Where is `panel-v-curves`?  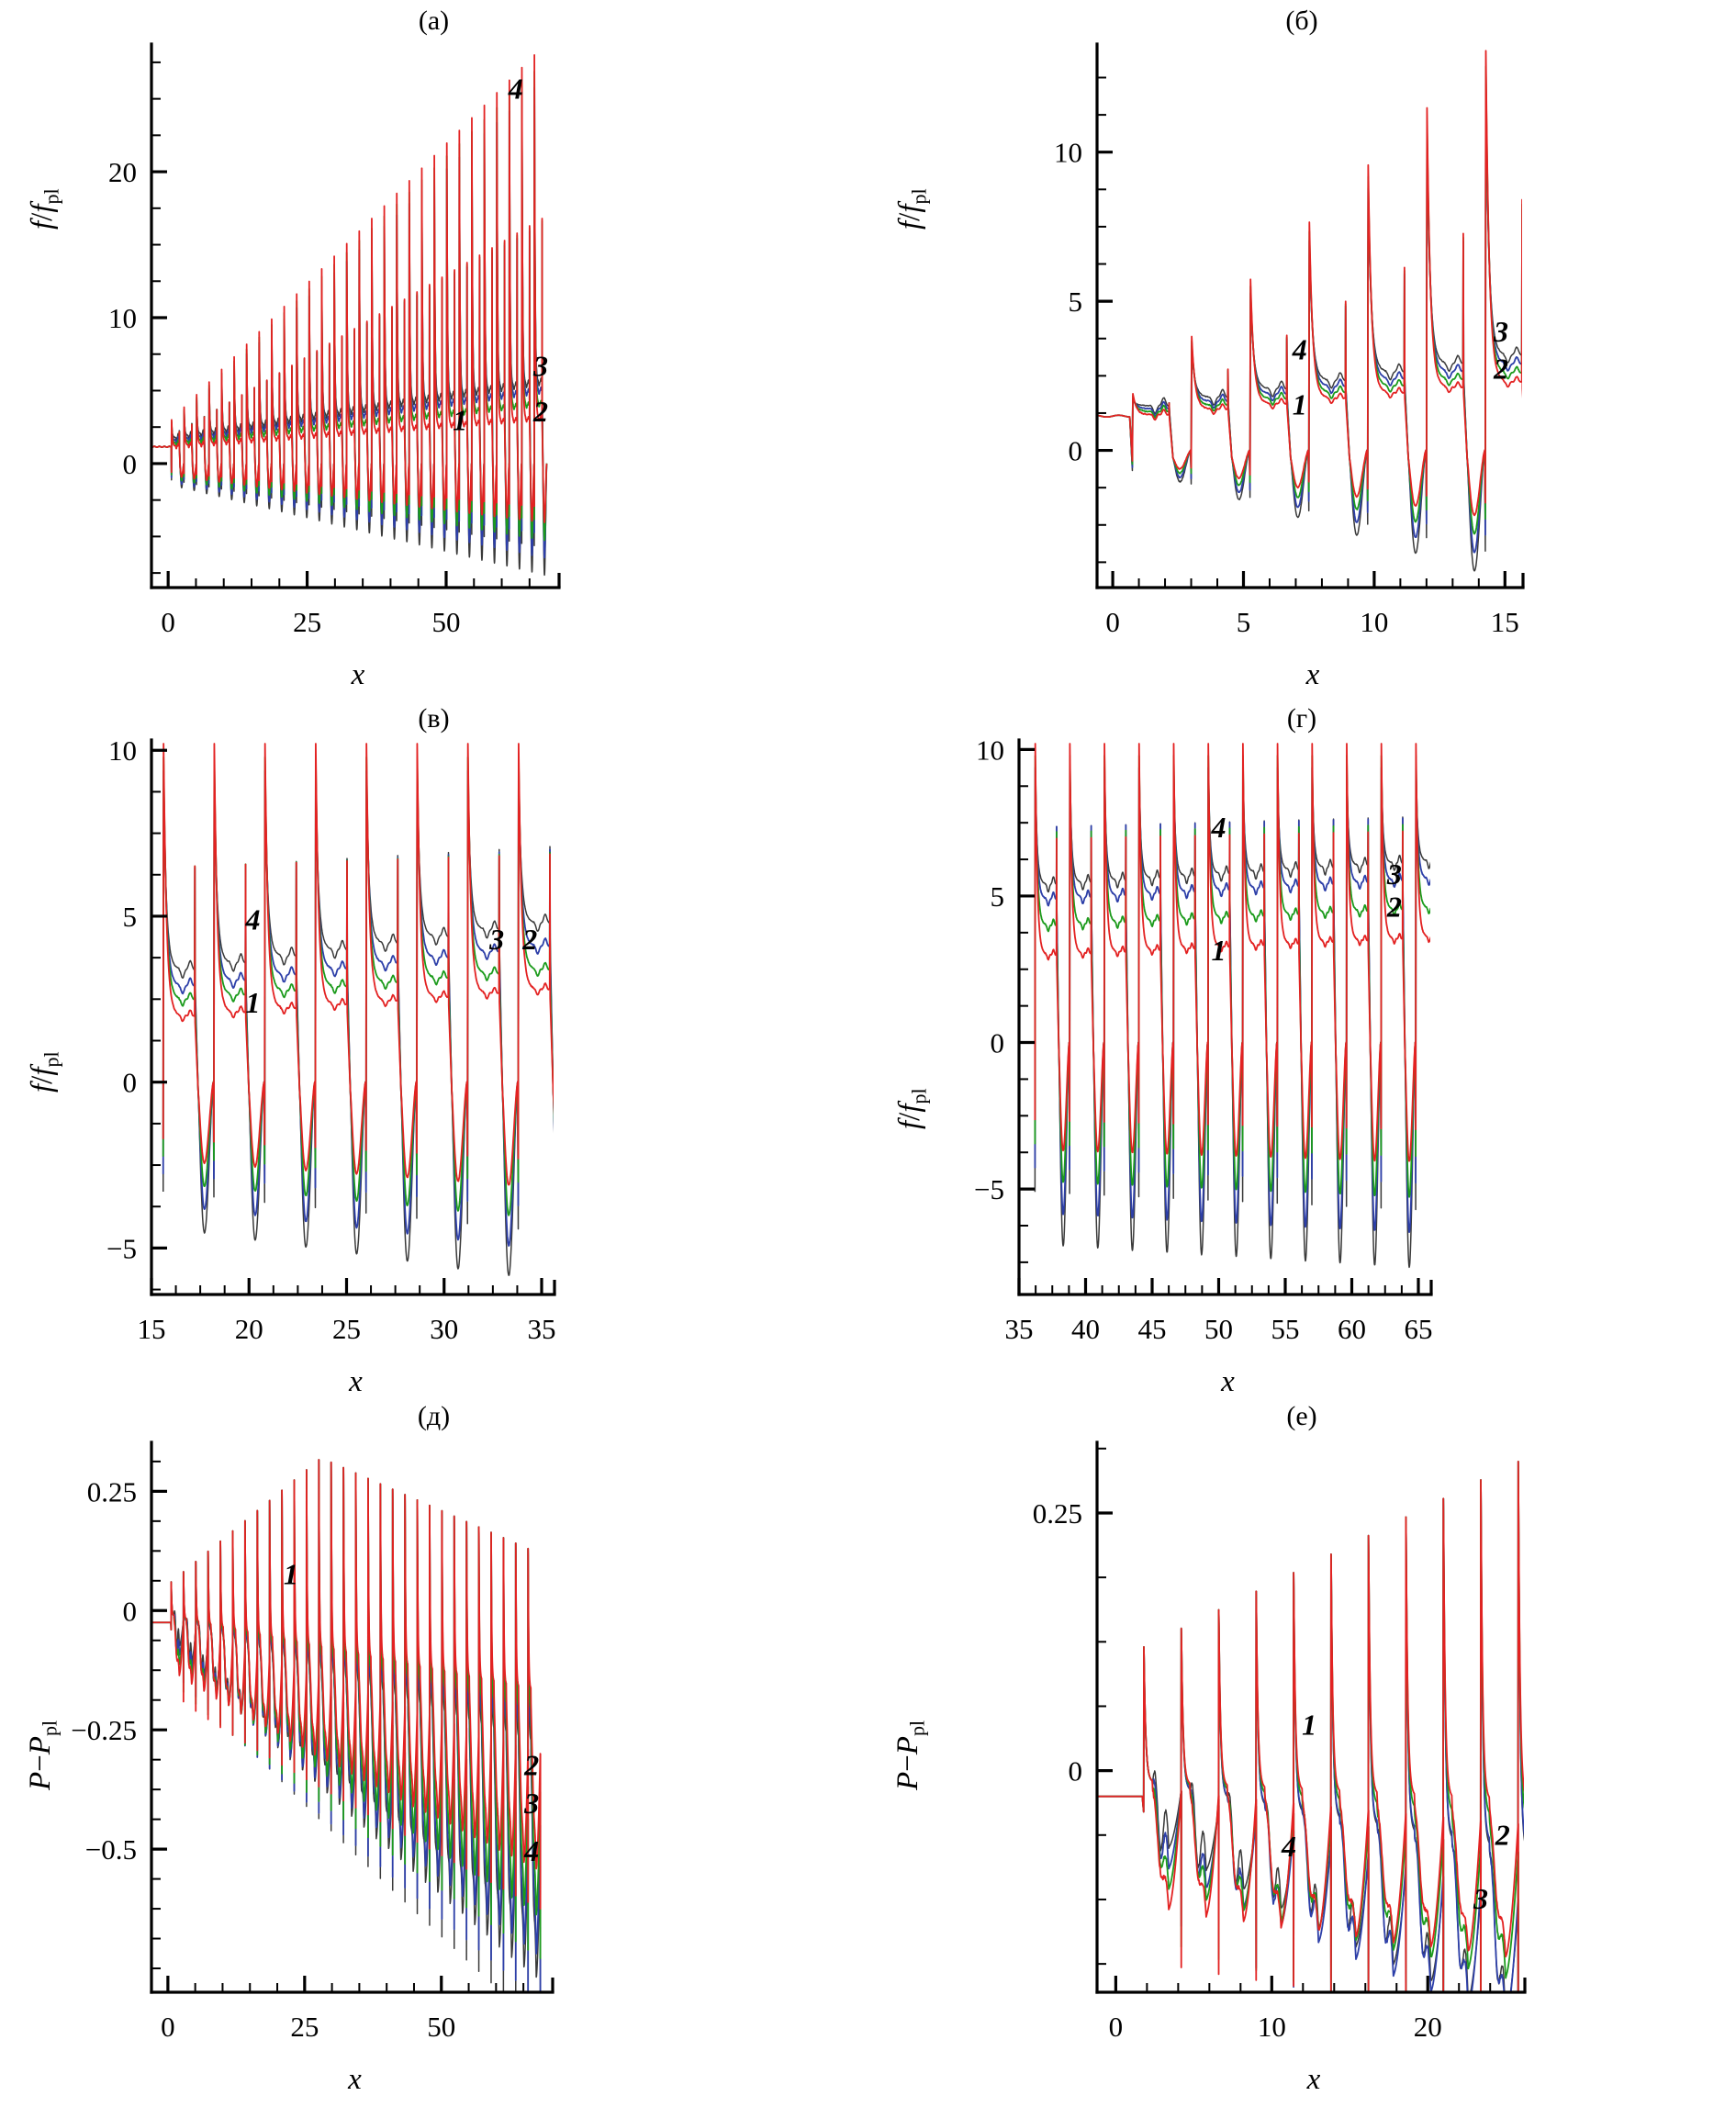
panel-v-curves is located at coordinates (358, 1009).